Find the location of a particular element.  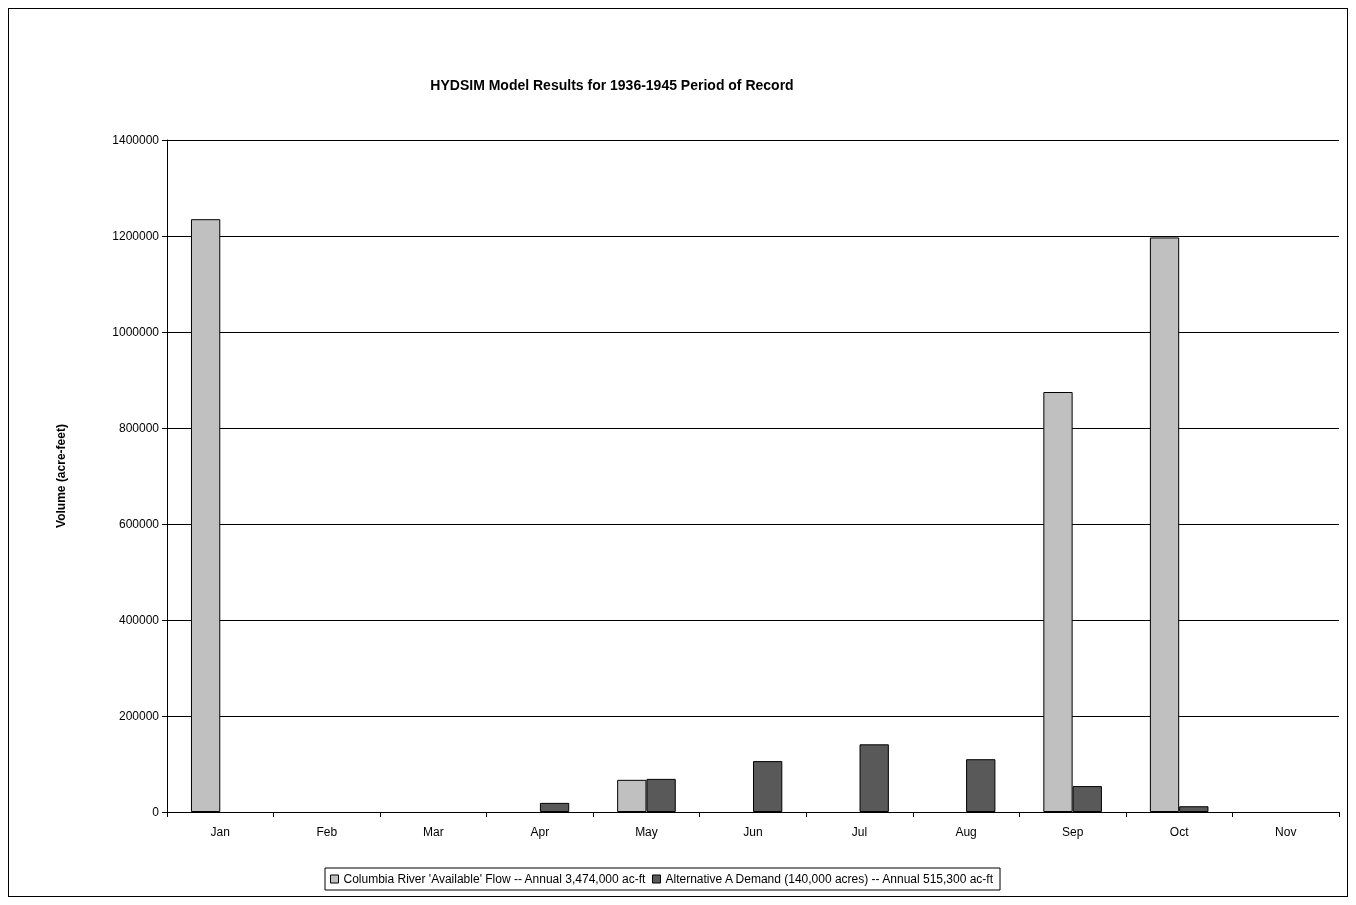

x-tick-label: Feb is located at coordinates (327, 832).